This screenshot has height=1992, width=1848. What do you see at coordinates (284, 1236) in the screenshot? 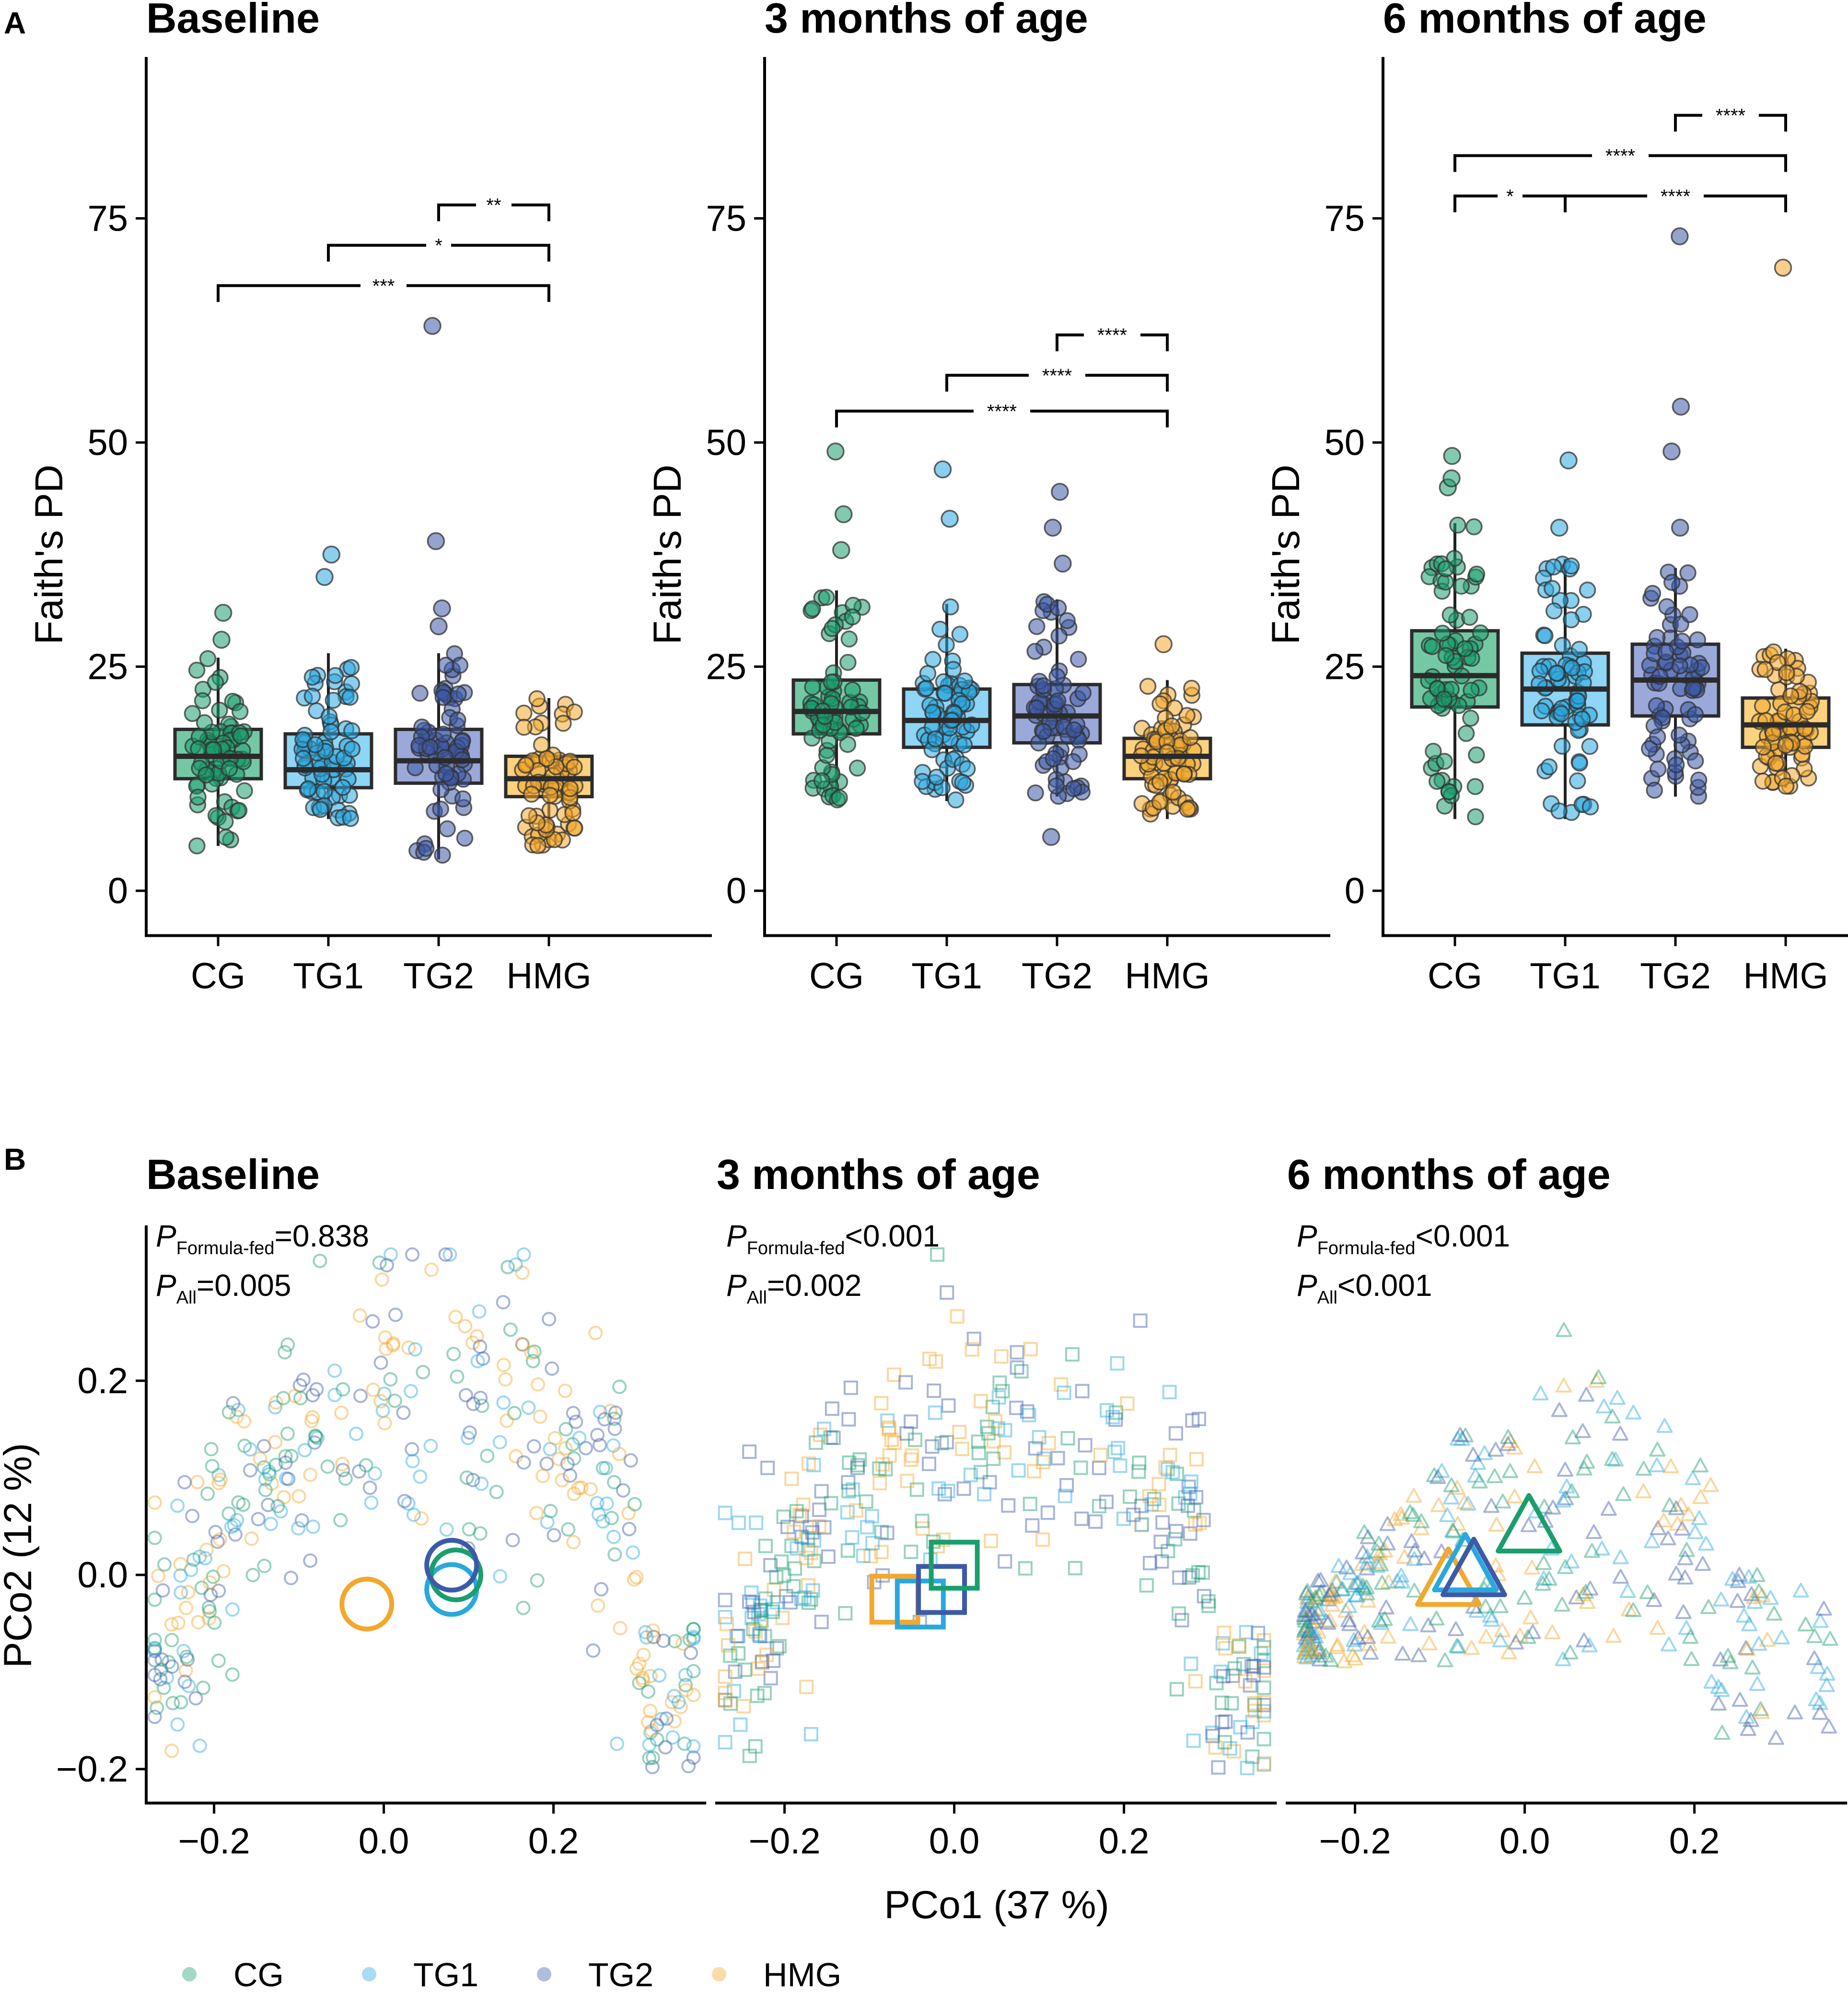
I see `p-operator: =` at bounding box center [284, 1236].